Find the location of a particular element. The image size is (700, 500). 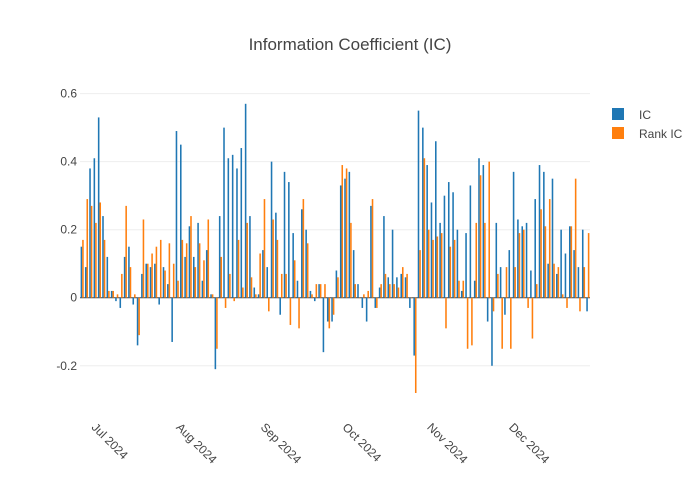

y-tick-label: 0.6 is located at coordinates (68, 94).